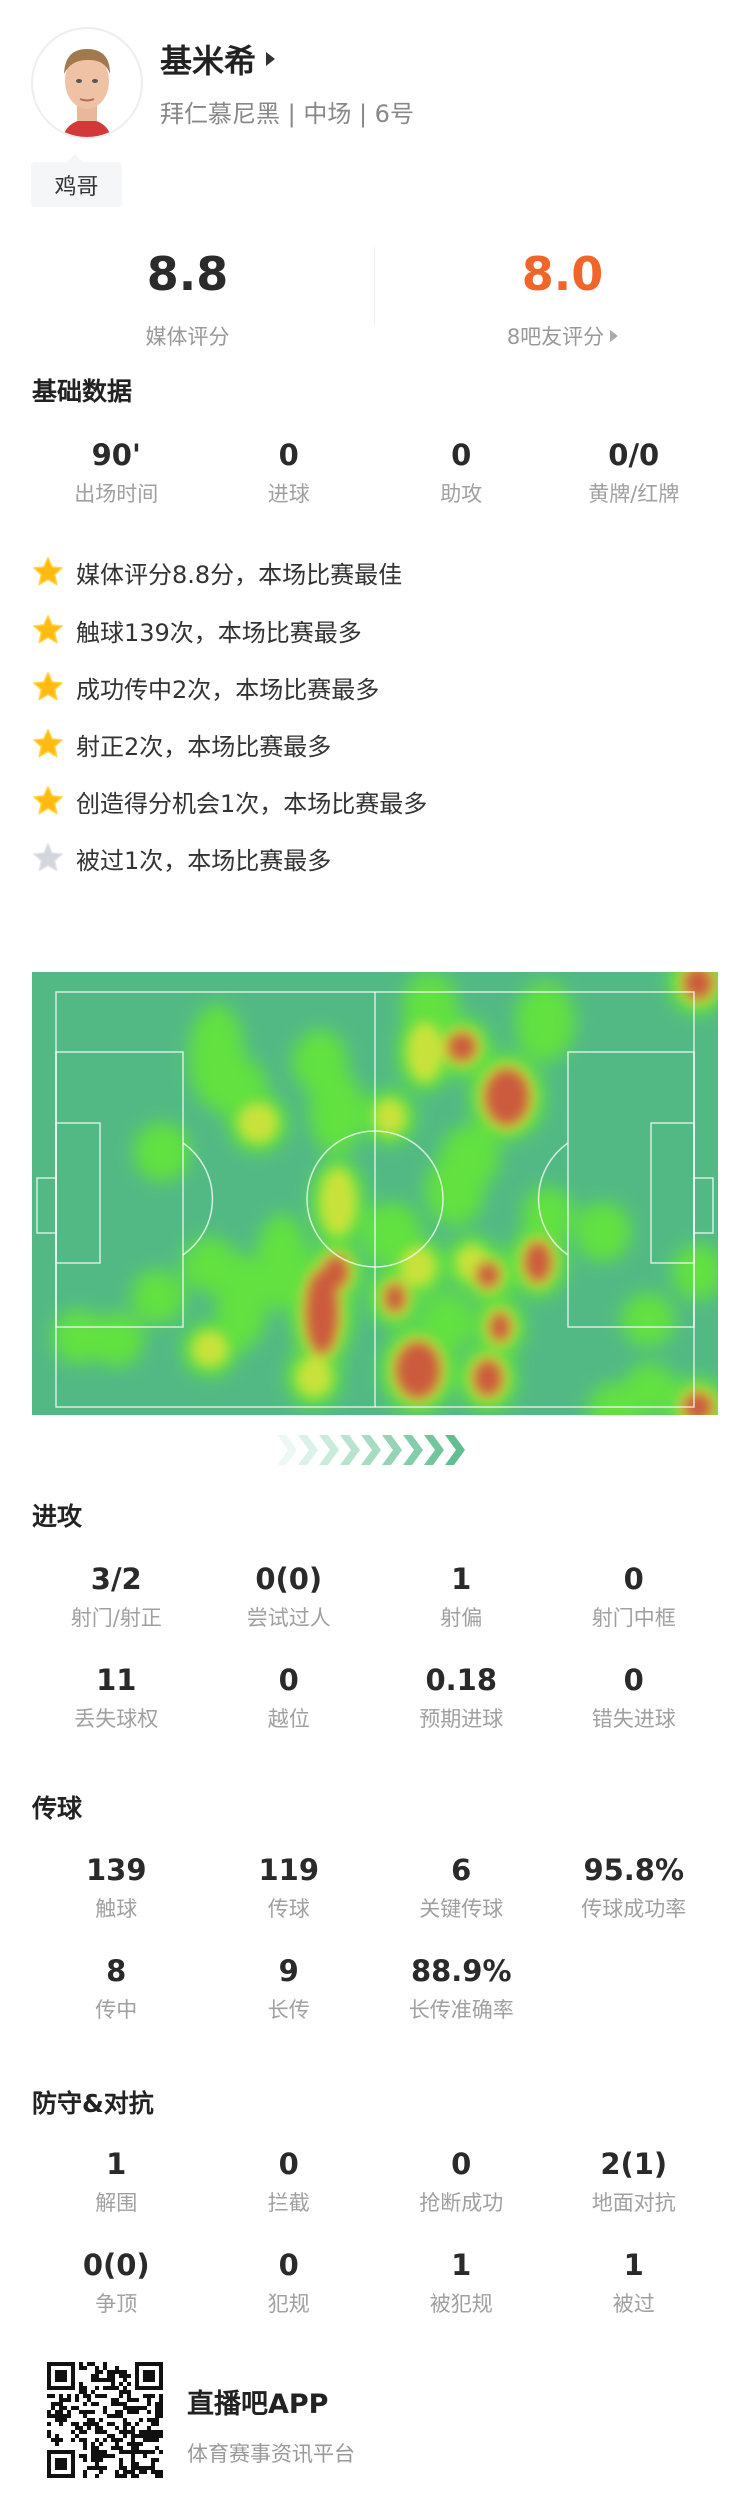 Image resolution: width=750 pixels, height=2509 pixels. Describe the element at coordinates (105, 2420) in the screenshot. I see `qr-code` at that location.